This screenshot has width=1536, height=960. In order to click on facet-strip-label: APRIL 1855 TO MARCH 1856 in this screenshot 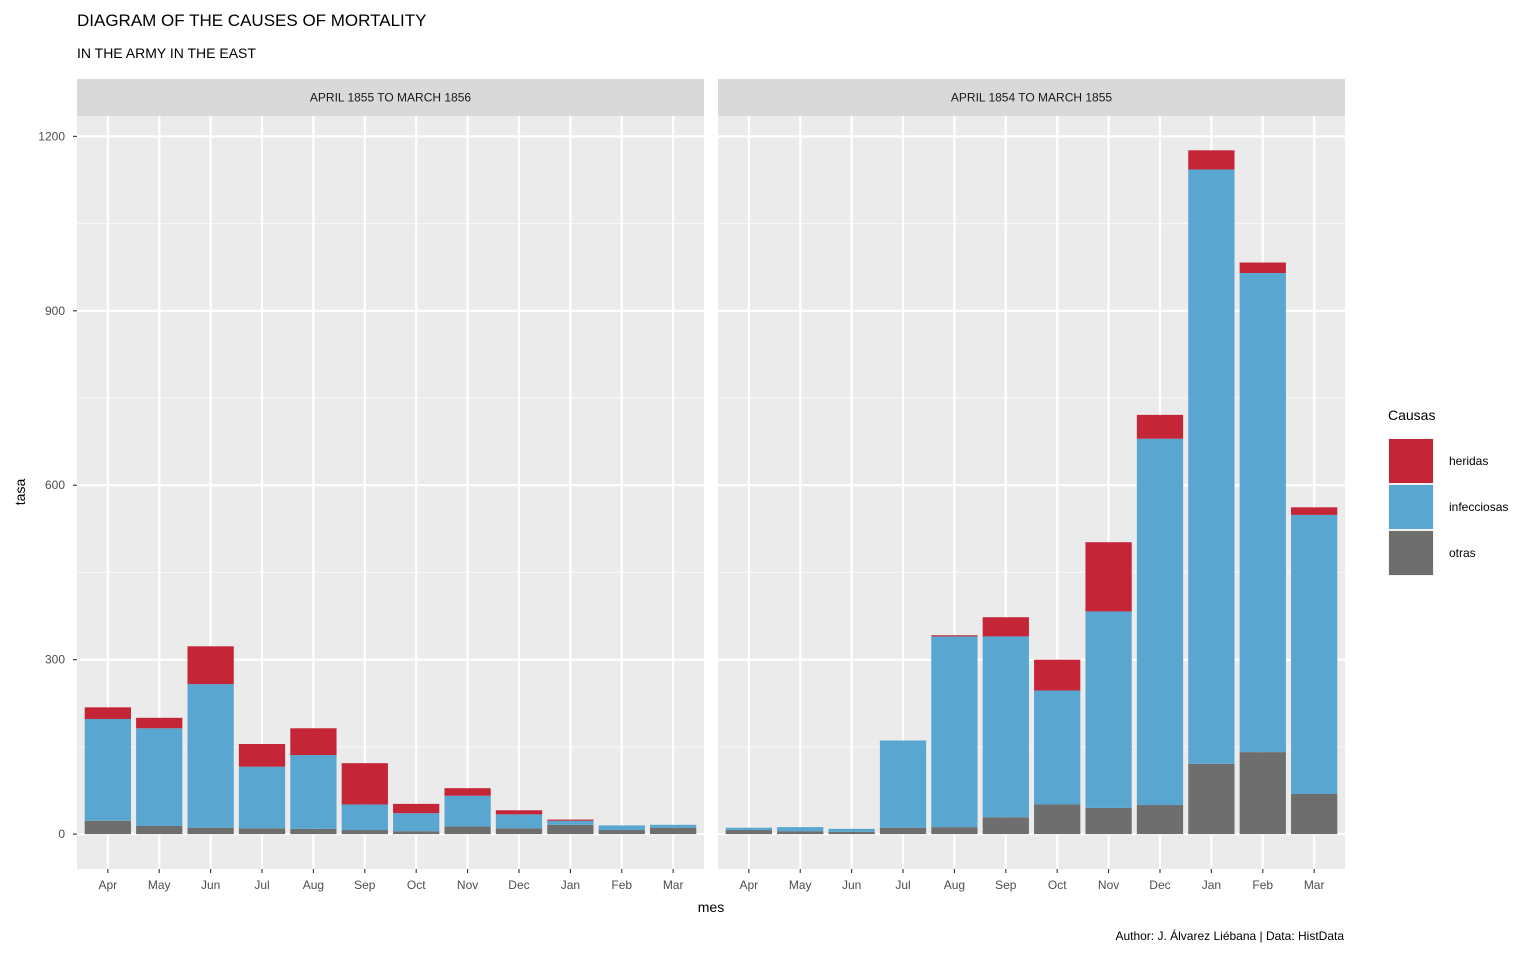, I will do `click(391, 98)`.